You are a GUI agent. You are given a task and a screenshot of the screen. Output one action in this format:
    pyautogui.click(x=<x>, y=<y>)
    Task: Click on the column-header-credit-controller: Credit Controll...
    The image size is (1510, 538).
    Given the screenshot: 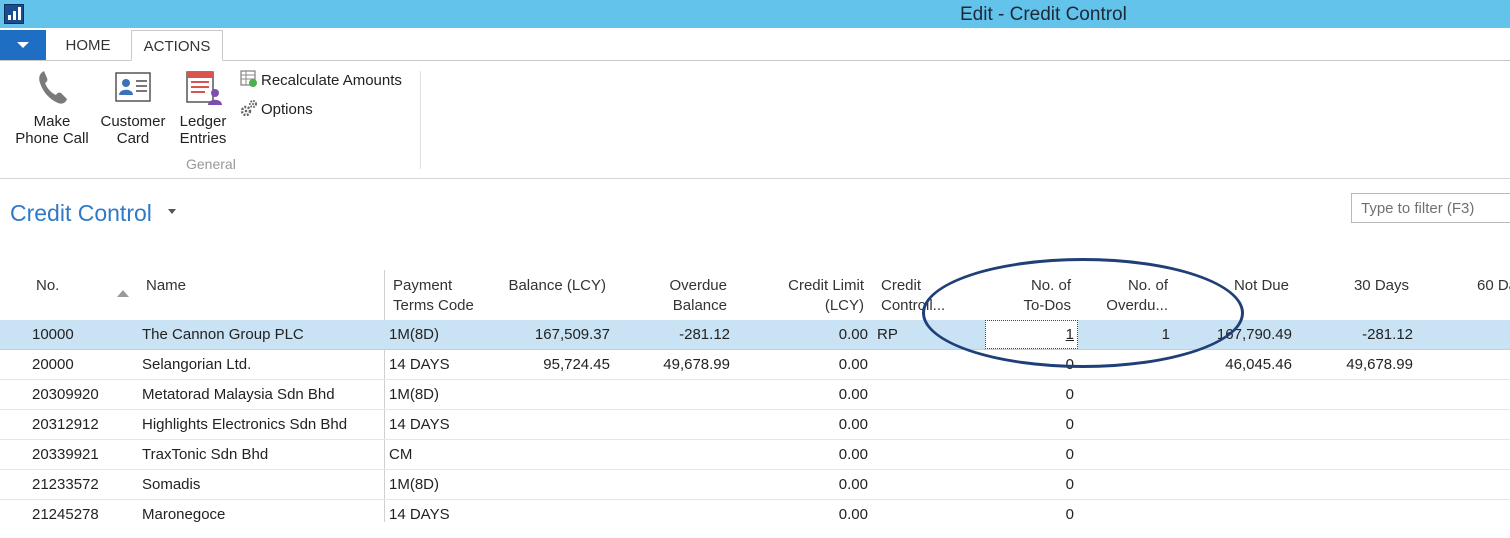 What is the action you would take?
    pyautogui.click(x=913, y=295)
    